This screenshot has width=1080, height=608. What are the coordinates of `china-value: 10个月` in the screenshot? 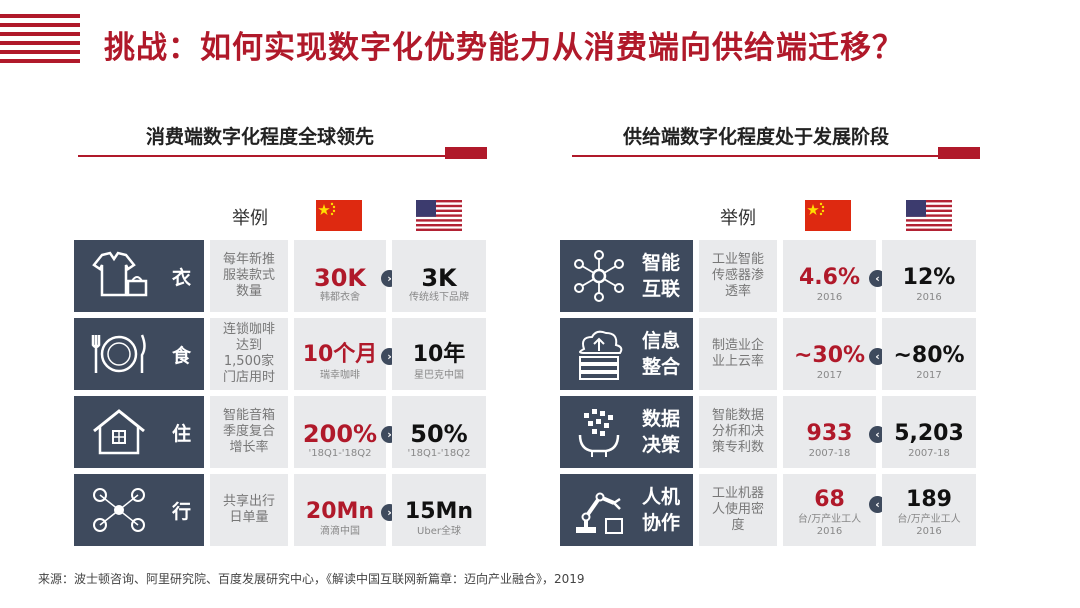 It's located at (340, 354).